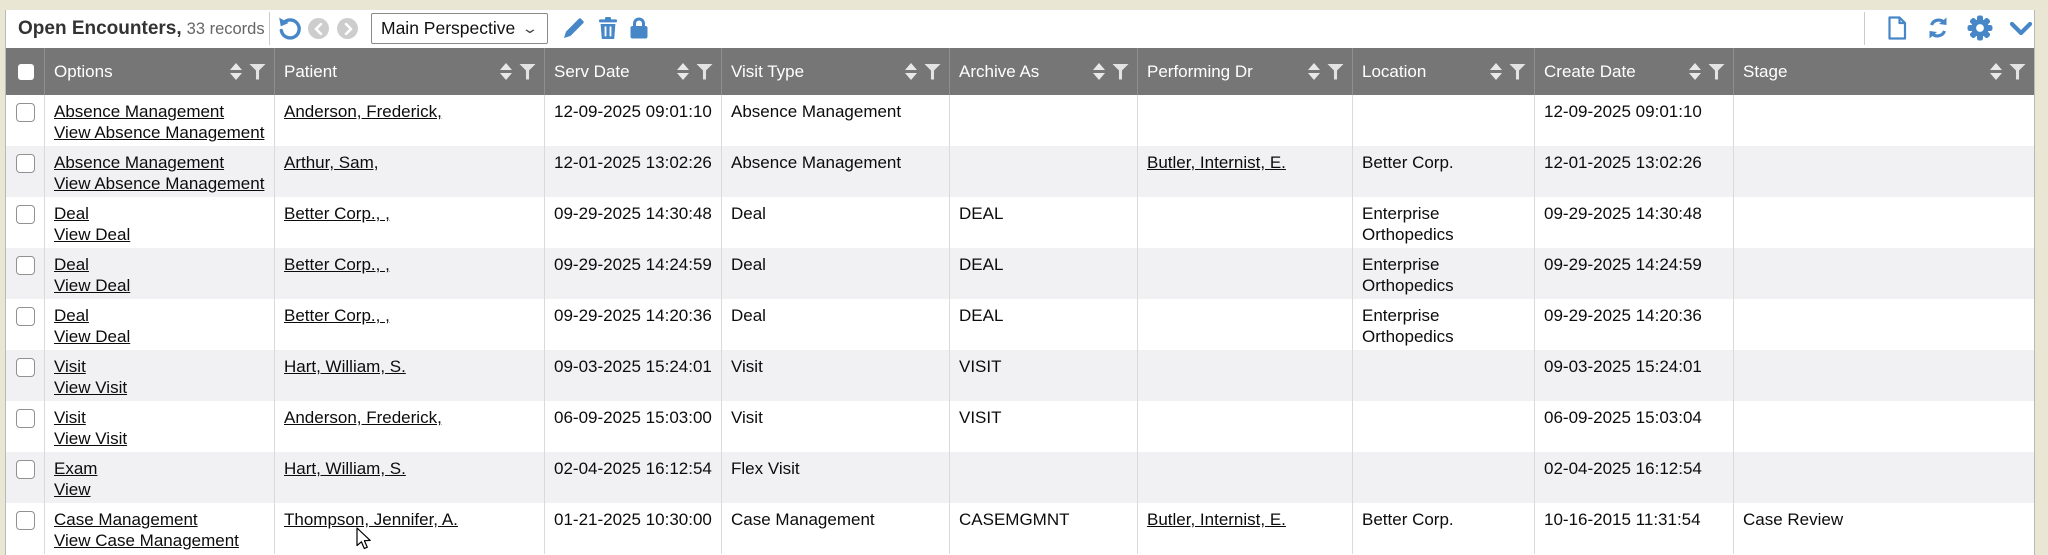 The width and height of the screenshot is (2048, 555). Describe the element at coordinates (76, 468) in the screenshot. I see `option-action-link: Exam` at that location.